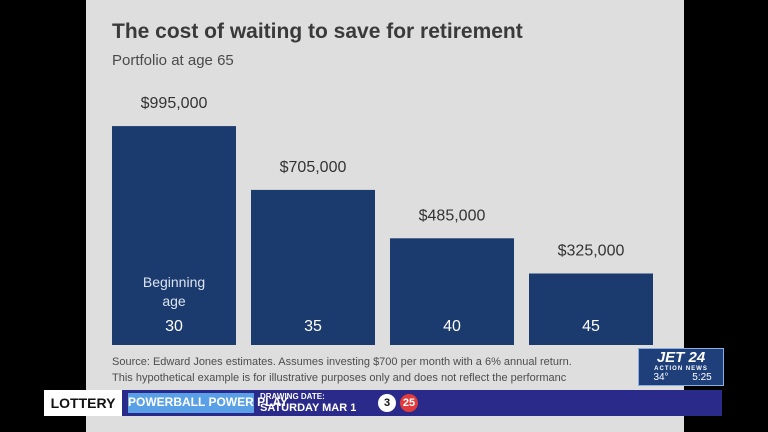 This screenshot has width=768, height=432. What do you see at coordinates (387, 403) in the screenshot?
I see `lottery-number-ball: 3` at bounding box center [387, 403].